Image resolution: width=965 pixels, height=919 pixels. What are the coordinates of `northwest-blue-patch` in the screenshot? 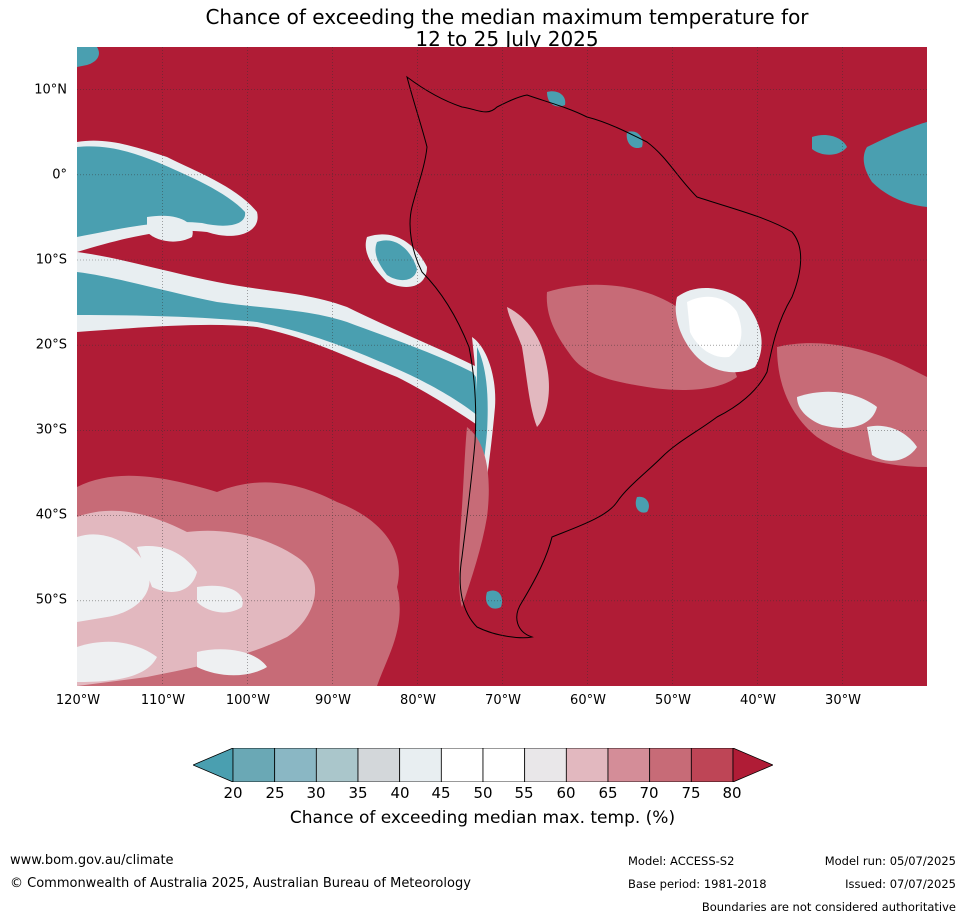 It's located at (88, 57).